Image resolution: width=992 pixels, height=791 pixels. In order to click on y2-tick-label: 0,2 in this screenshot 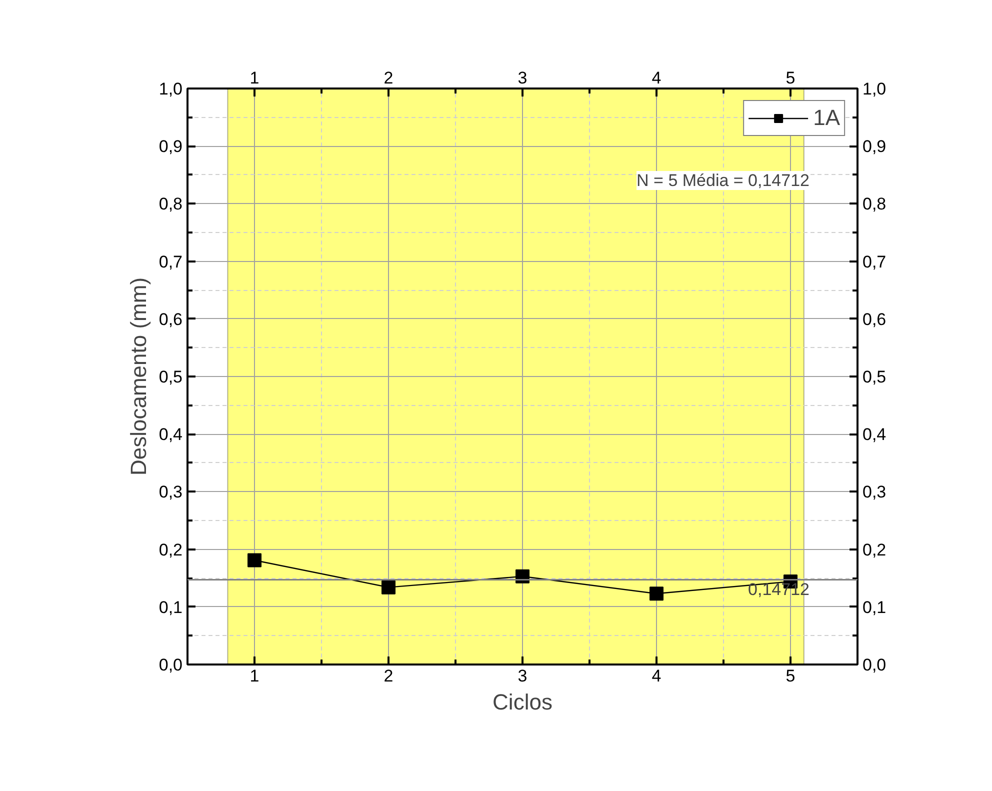, I will do `click(874, 550)`.